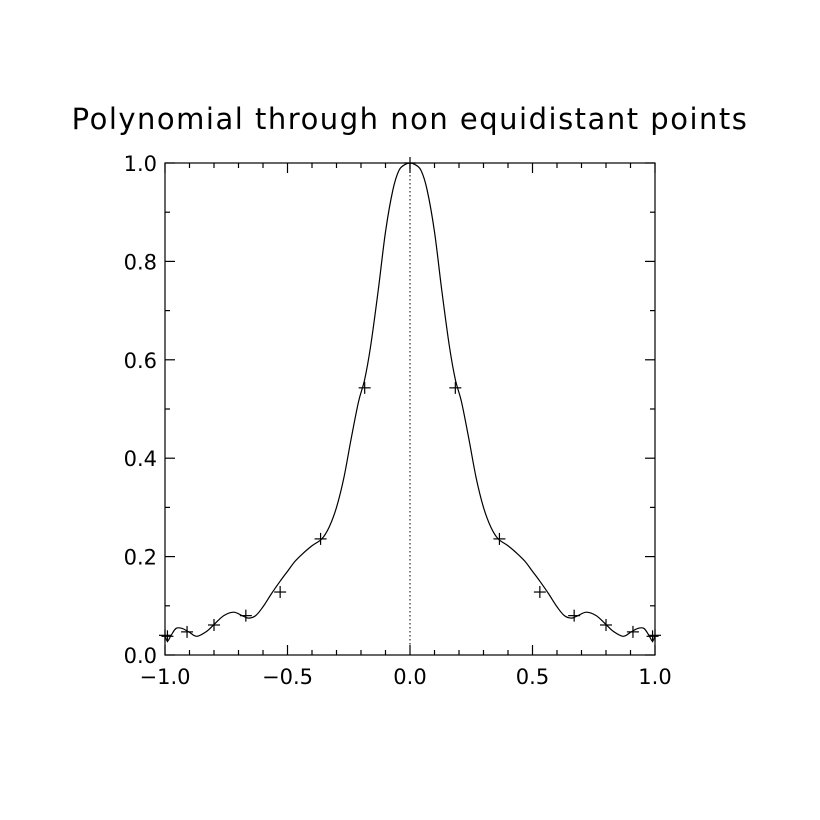 The width and height of the screenshot is (820, 820). What do you see at coordinates (140, 459) in the screenshot?
I see `y-tick-label: 0.4` at bounding box center [140, 459].